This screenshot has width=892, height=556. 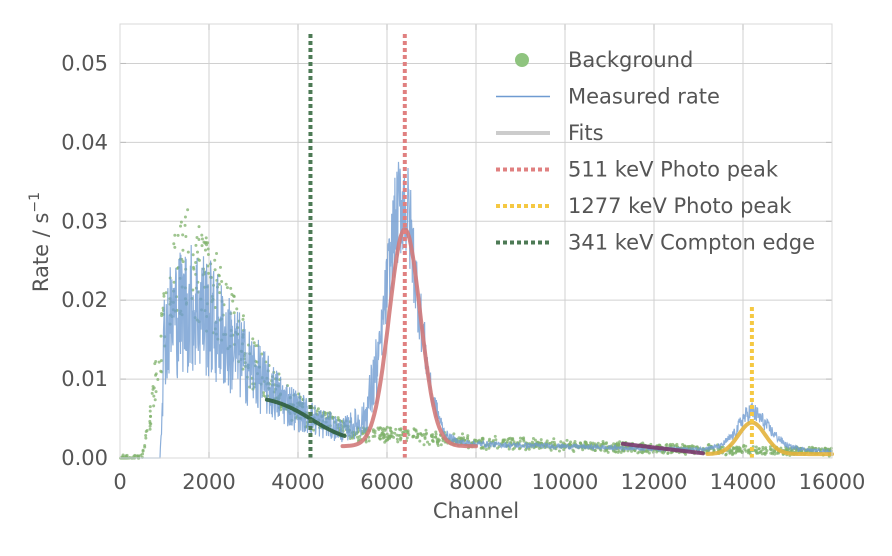 What do you see at coordinates (680, 206) in the screenshot?
I see `legend-label: 1277 keV Photo peak` at bounding box center [680, 206].